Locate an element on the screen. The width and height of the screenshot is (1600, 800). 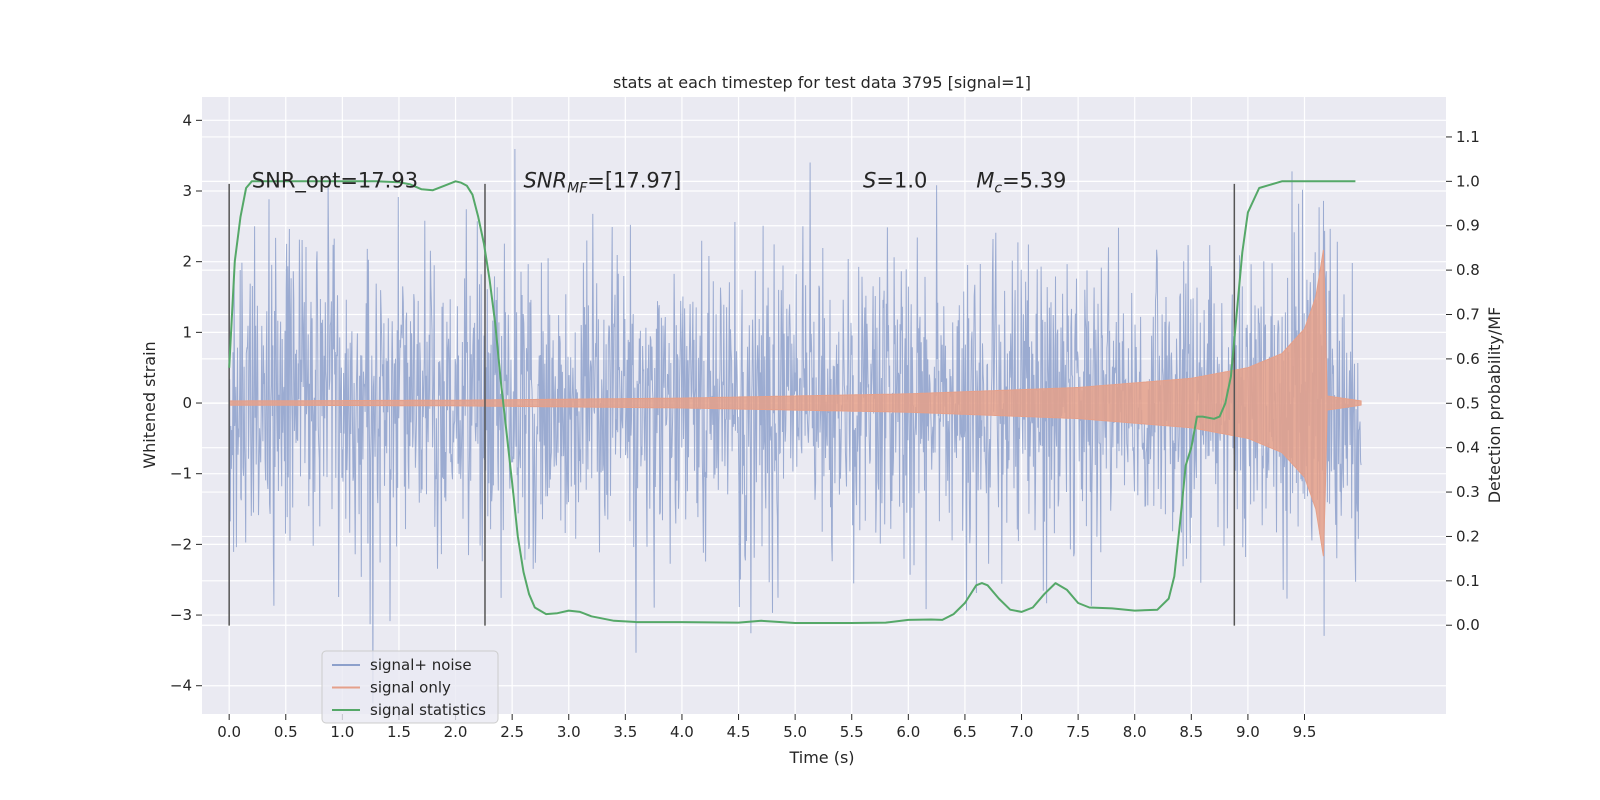
x-tick-label: 6.5 is located at coordinates (965, 732).